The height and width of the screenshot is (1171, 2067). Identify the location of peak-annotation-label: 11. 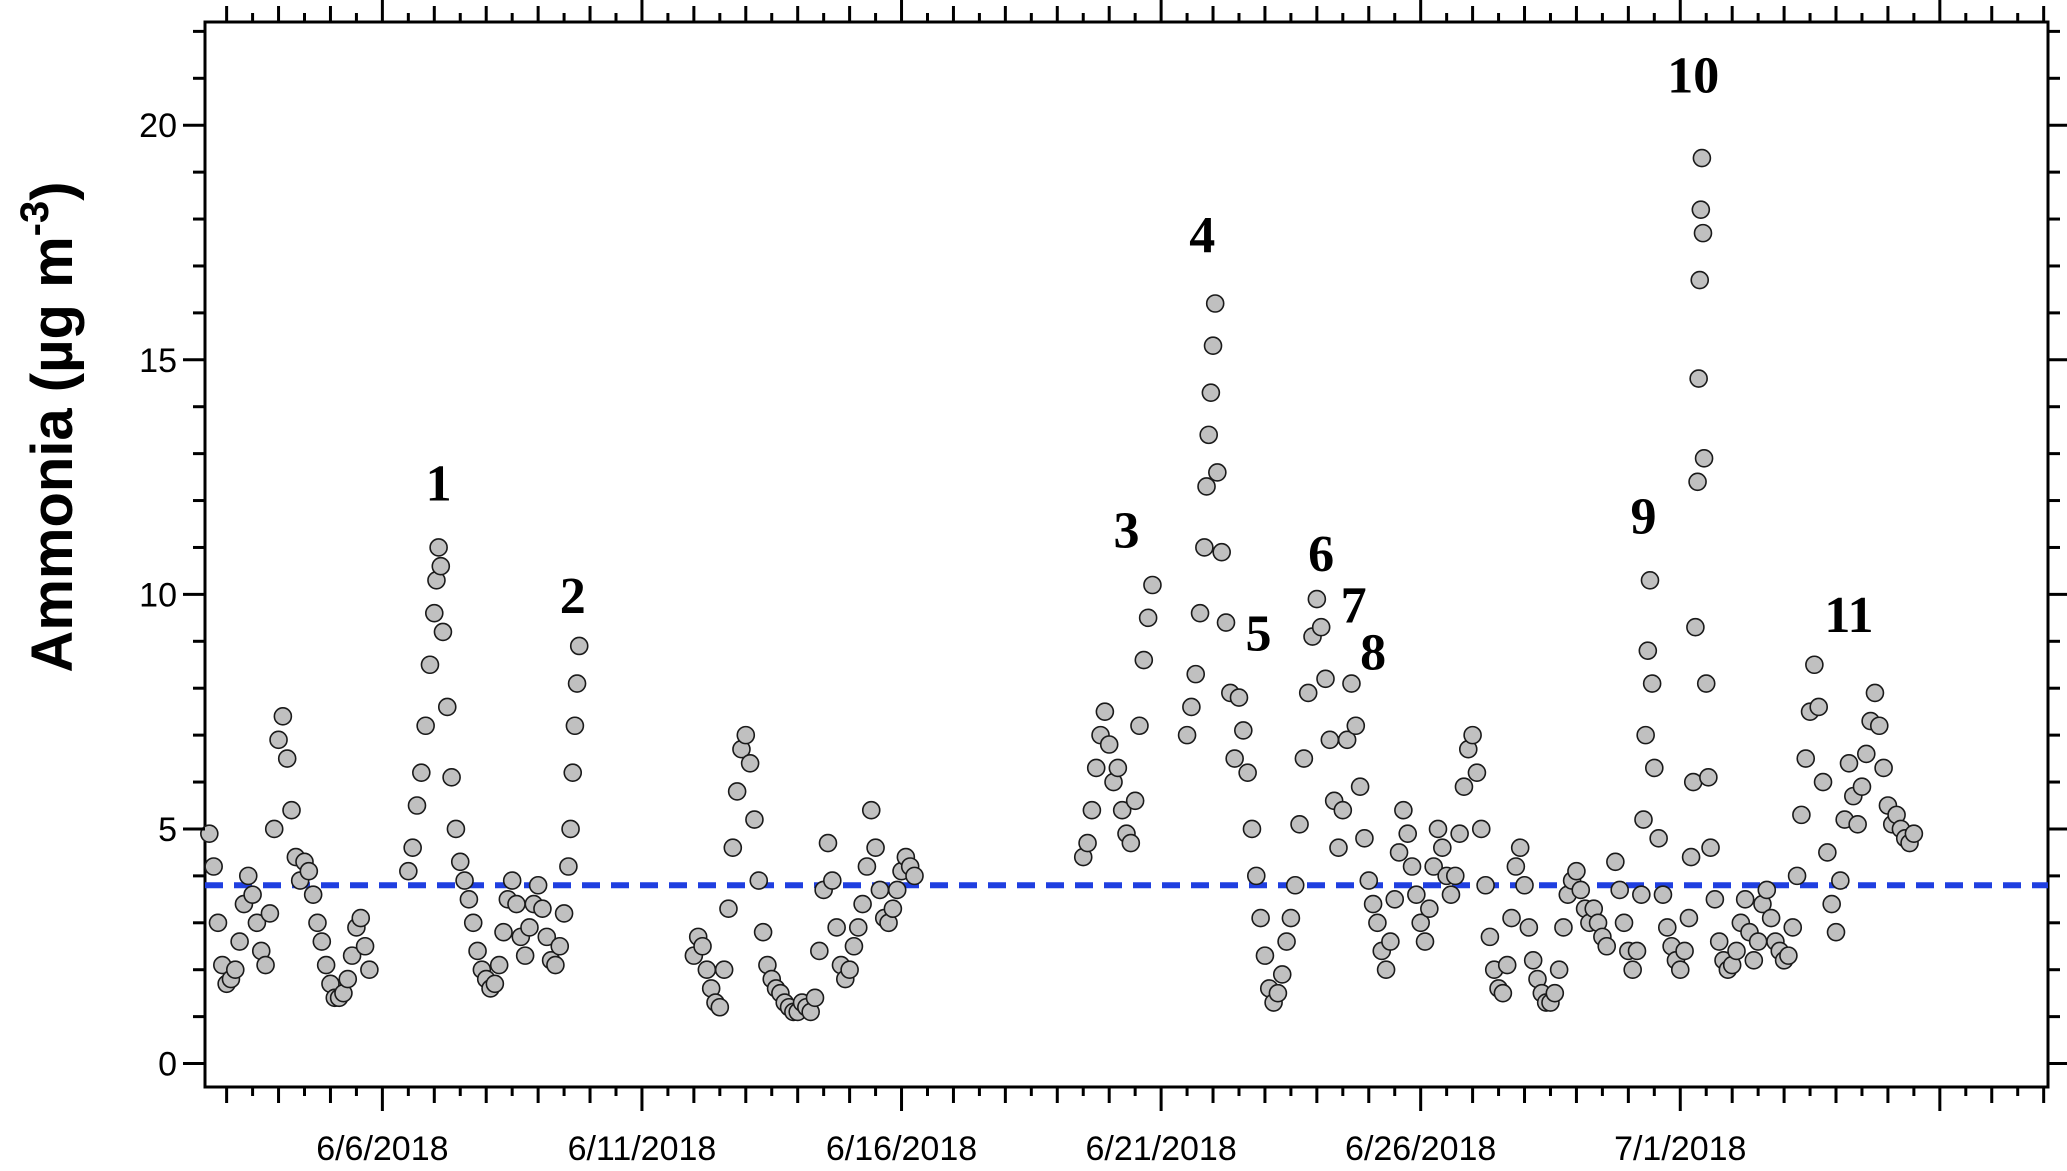
(1848, 615).